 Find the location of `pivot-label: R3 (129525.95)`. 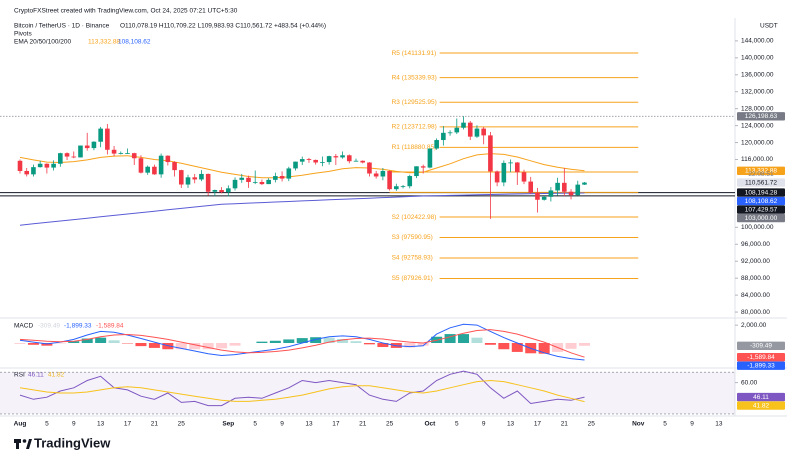

pivot-label: R3 (129525.95) is located at coordinates (414, 102).